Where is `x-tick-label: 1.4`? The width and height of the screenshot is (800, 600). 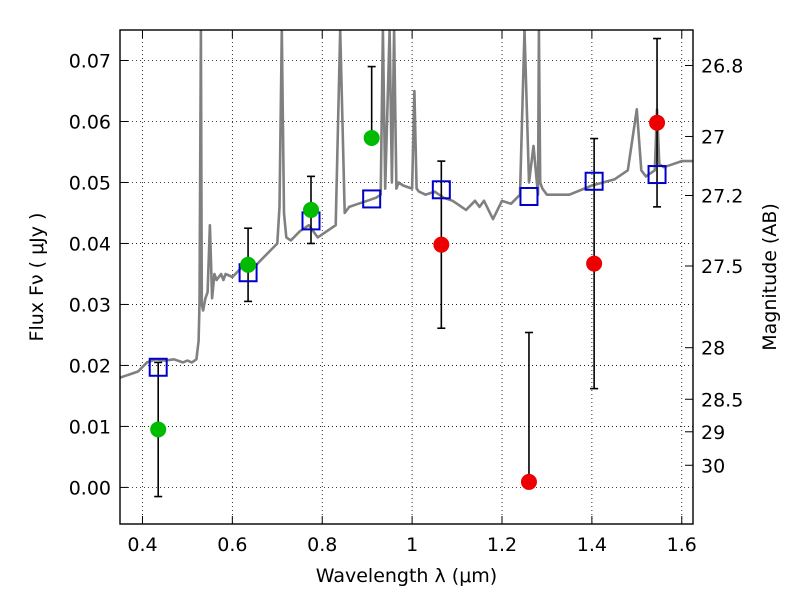
x-tick-label: 1.4 is located at coordinates (592, 545).